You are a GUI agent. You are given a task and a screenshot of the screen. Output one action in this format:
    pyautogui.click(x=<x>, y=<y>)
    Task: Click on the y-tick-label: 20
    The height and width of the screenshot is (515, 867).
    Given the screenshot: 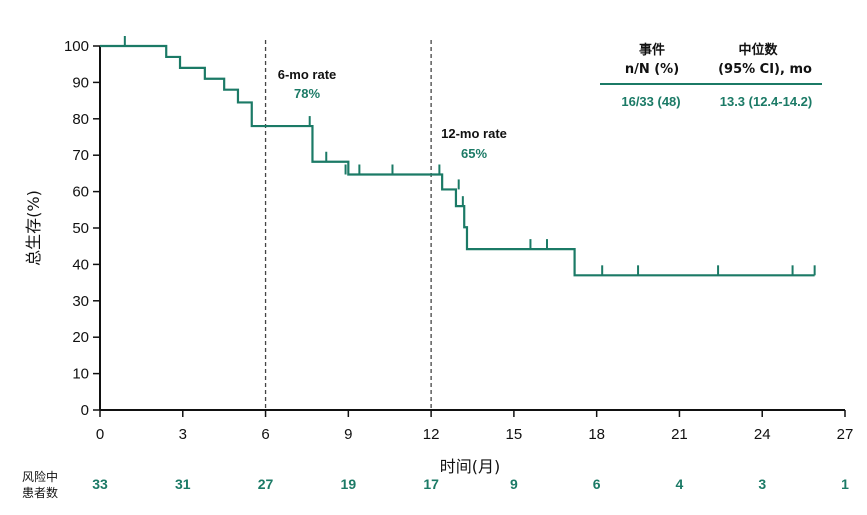 What is the action you would take?
    pyautogui.click(x=80, y=337)
    